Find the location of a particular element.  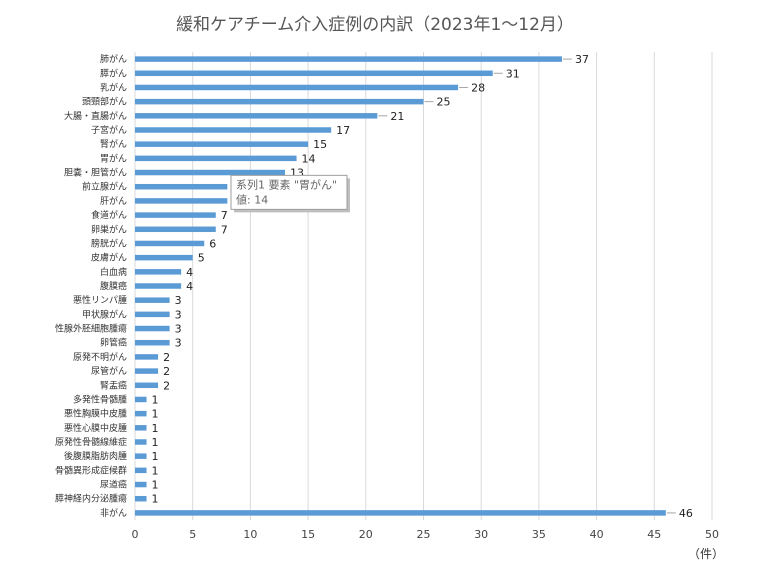

data-label: 14 is located at coordinates (309, 158).